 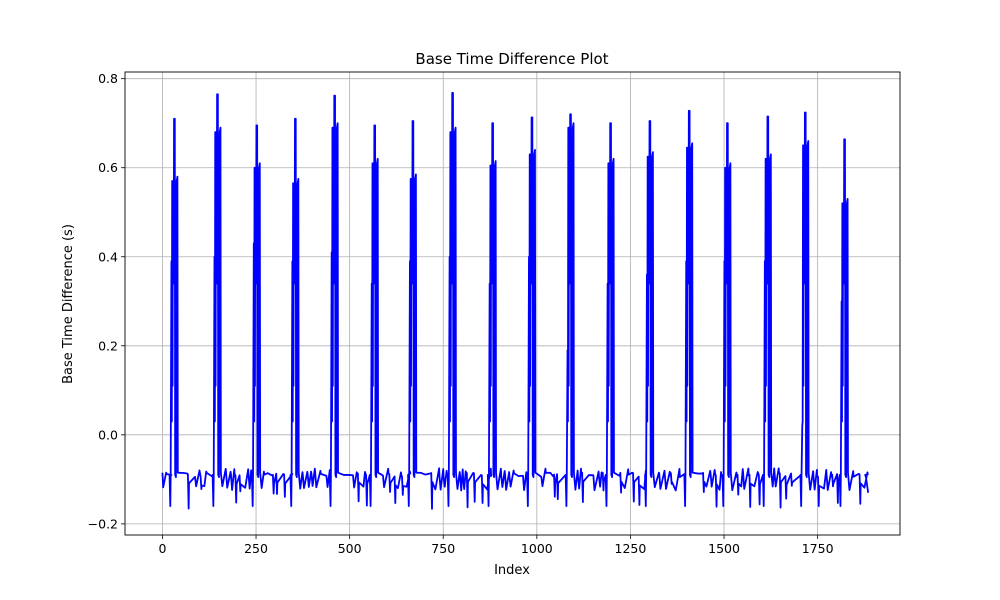 I want to click on y-tick-label: 0.0, so click(x=108, y=434).